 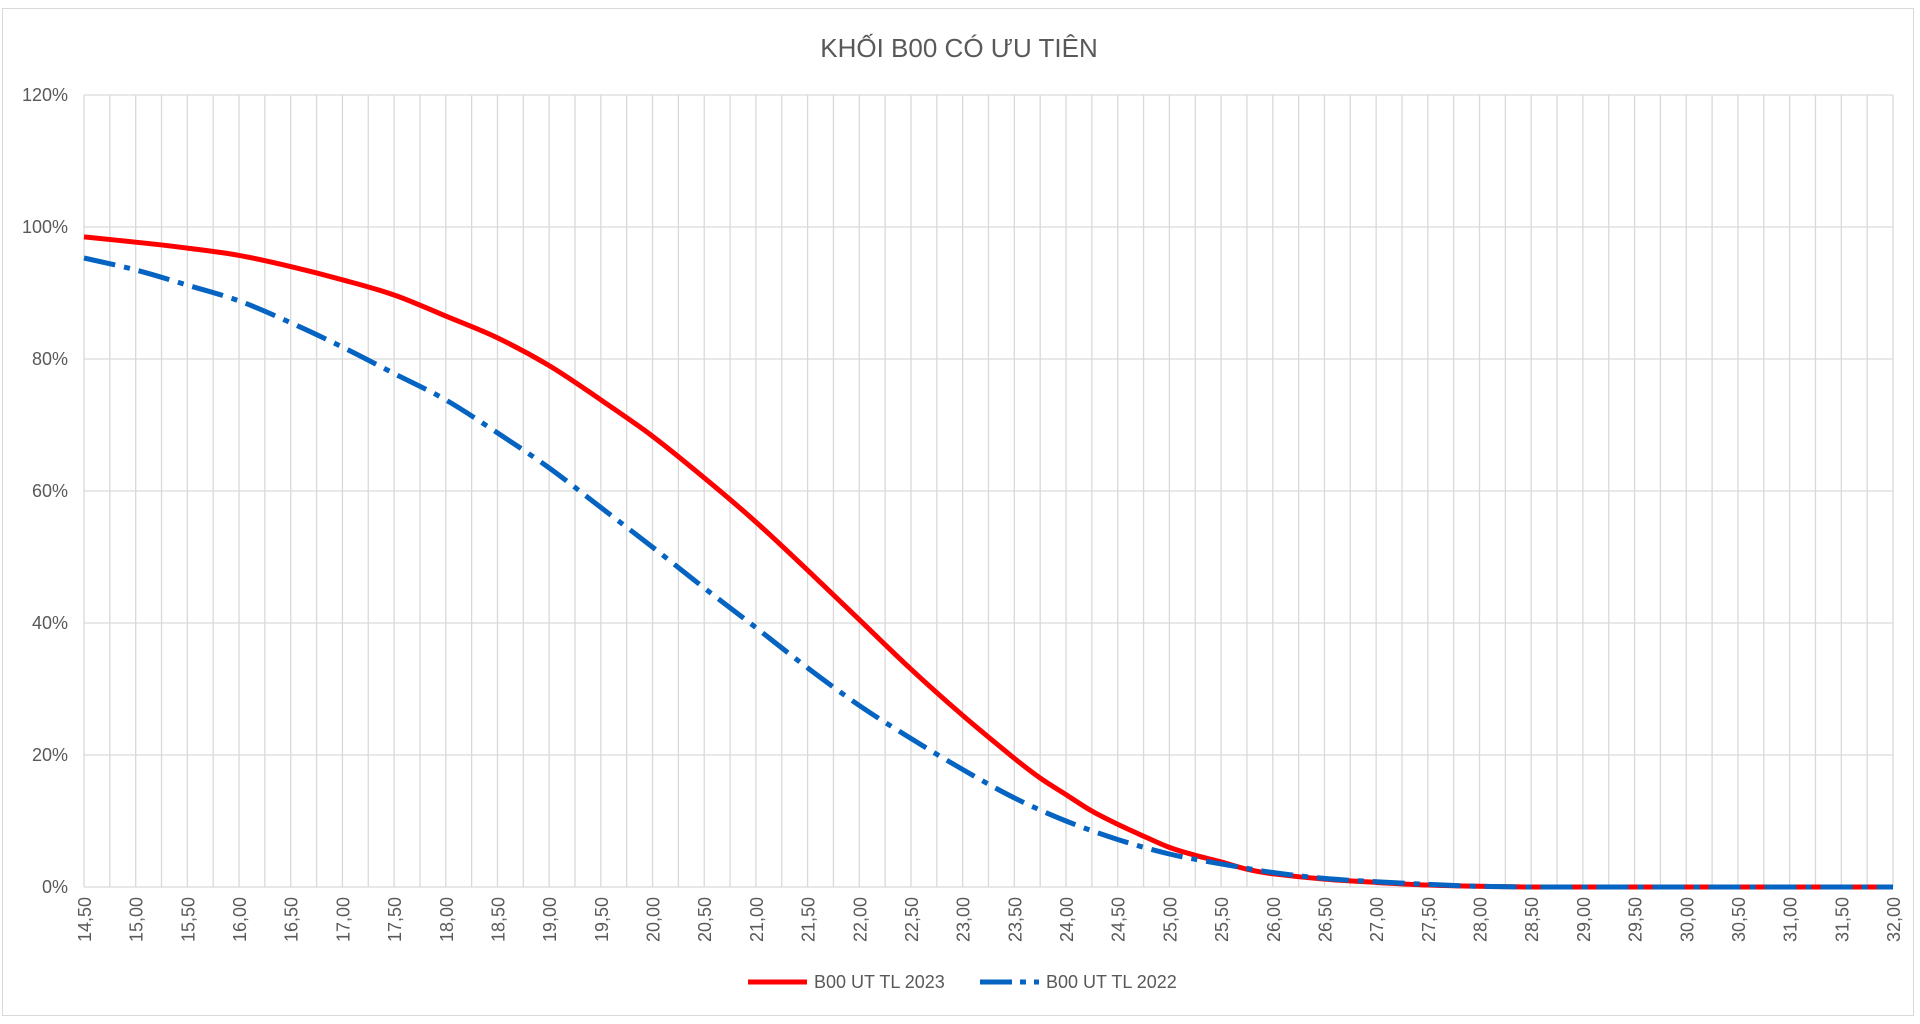 What do you see at coordinates (137, 919) in the screenshot?
I see `x-tick-label: 15,00` at bounding box center [137, 919].